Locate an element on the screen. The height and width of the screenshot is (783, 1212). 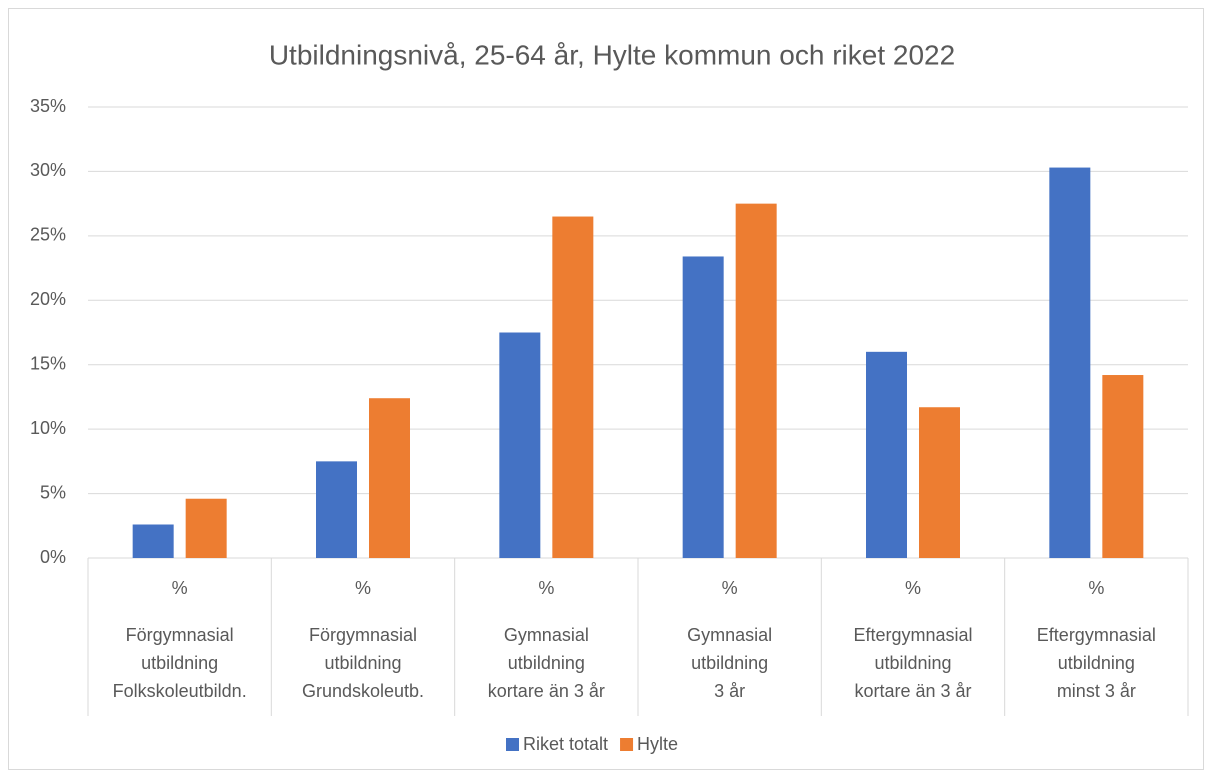
legend-label: Riket totalt is located at coordinates (565, 744).